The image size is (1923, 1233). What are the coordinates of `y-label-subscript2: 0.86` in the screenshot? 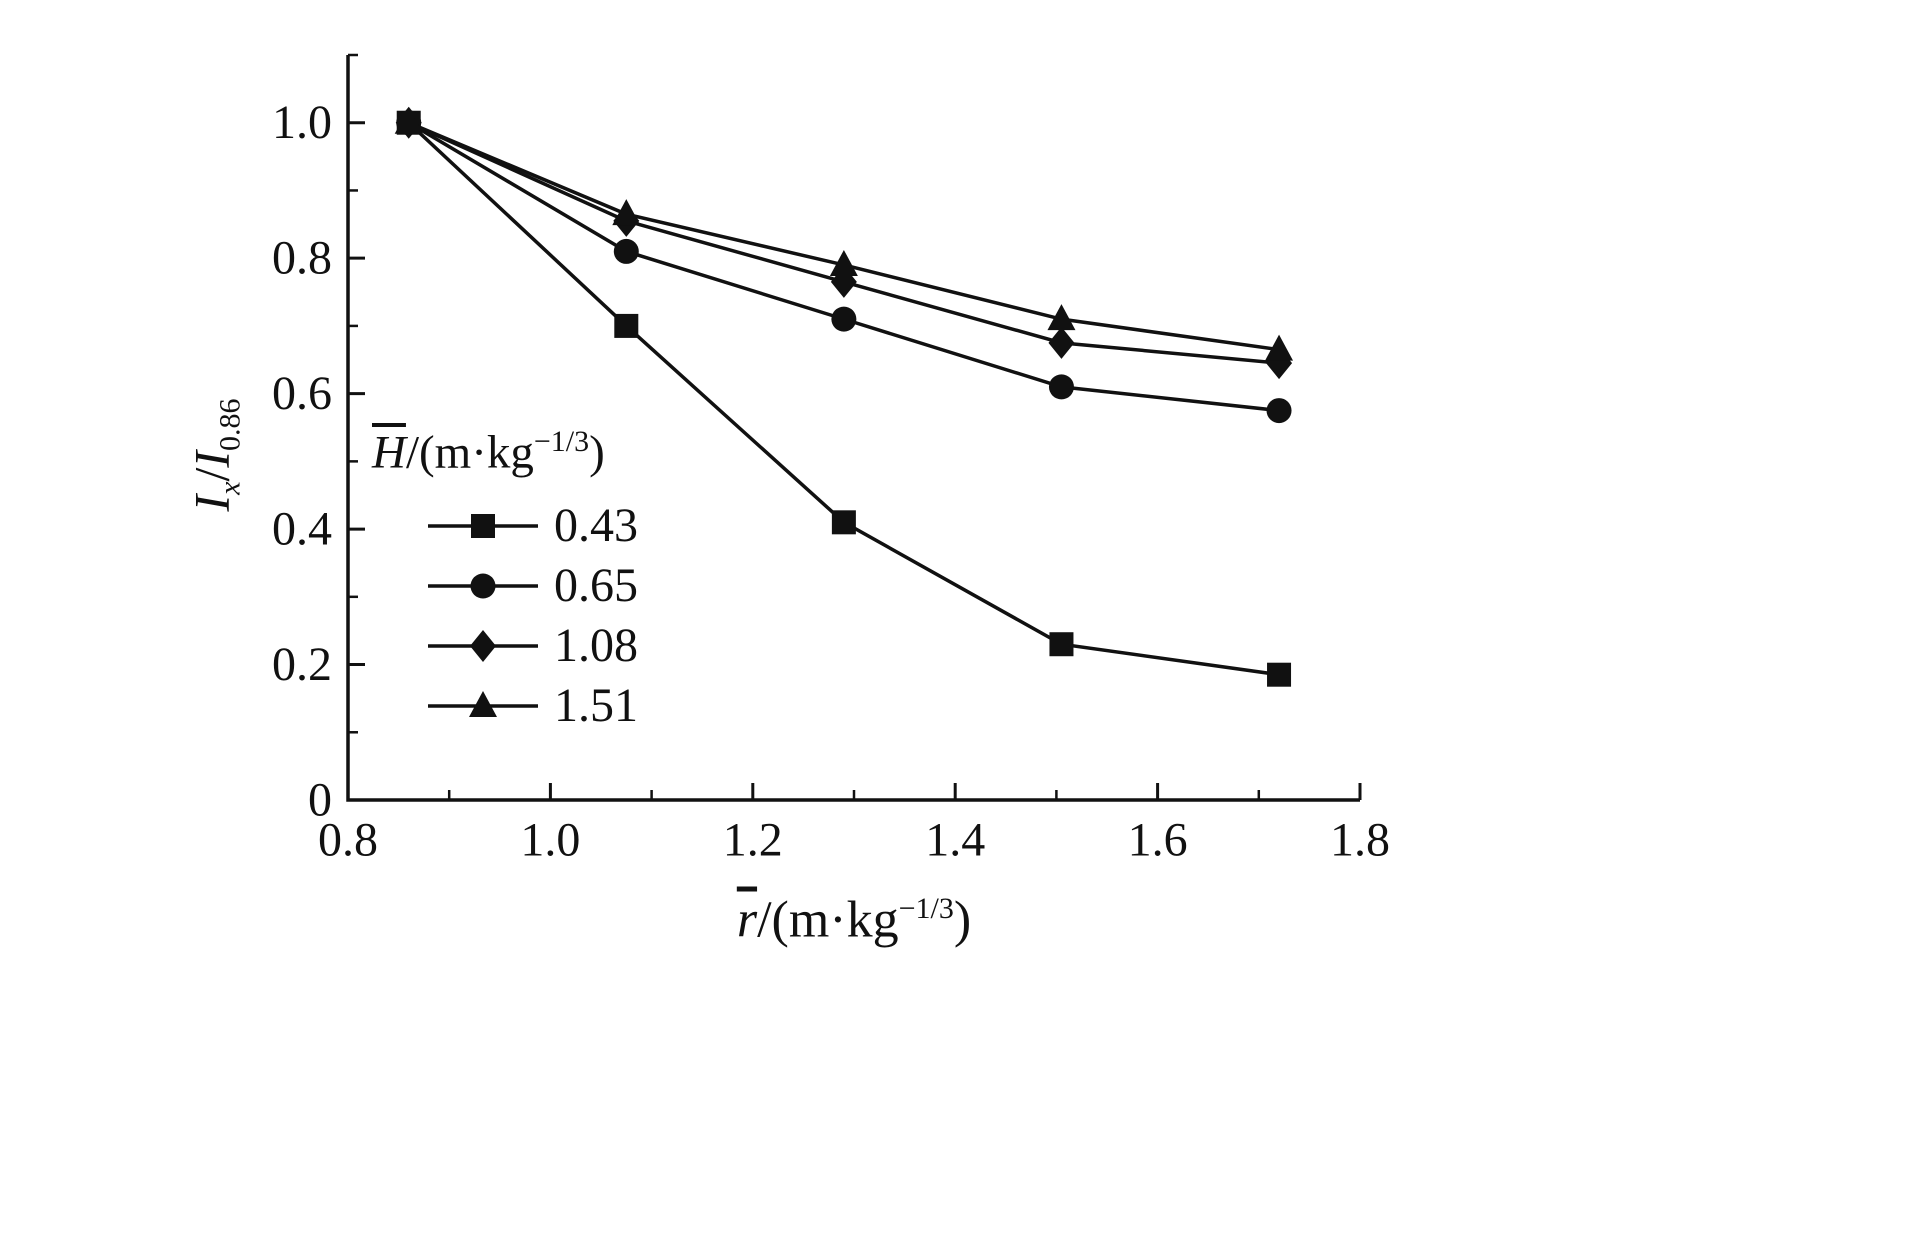 It's located at (230, 424).